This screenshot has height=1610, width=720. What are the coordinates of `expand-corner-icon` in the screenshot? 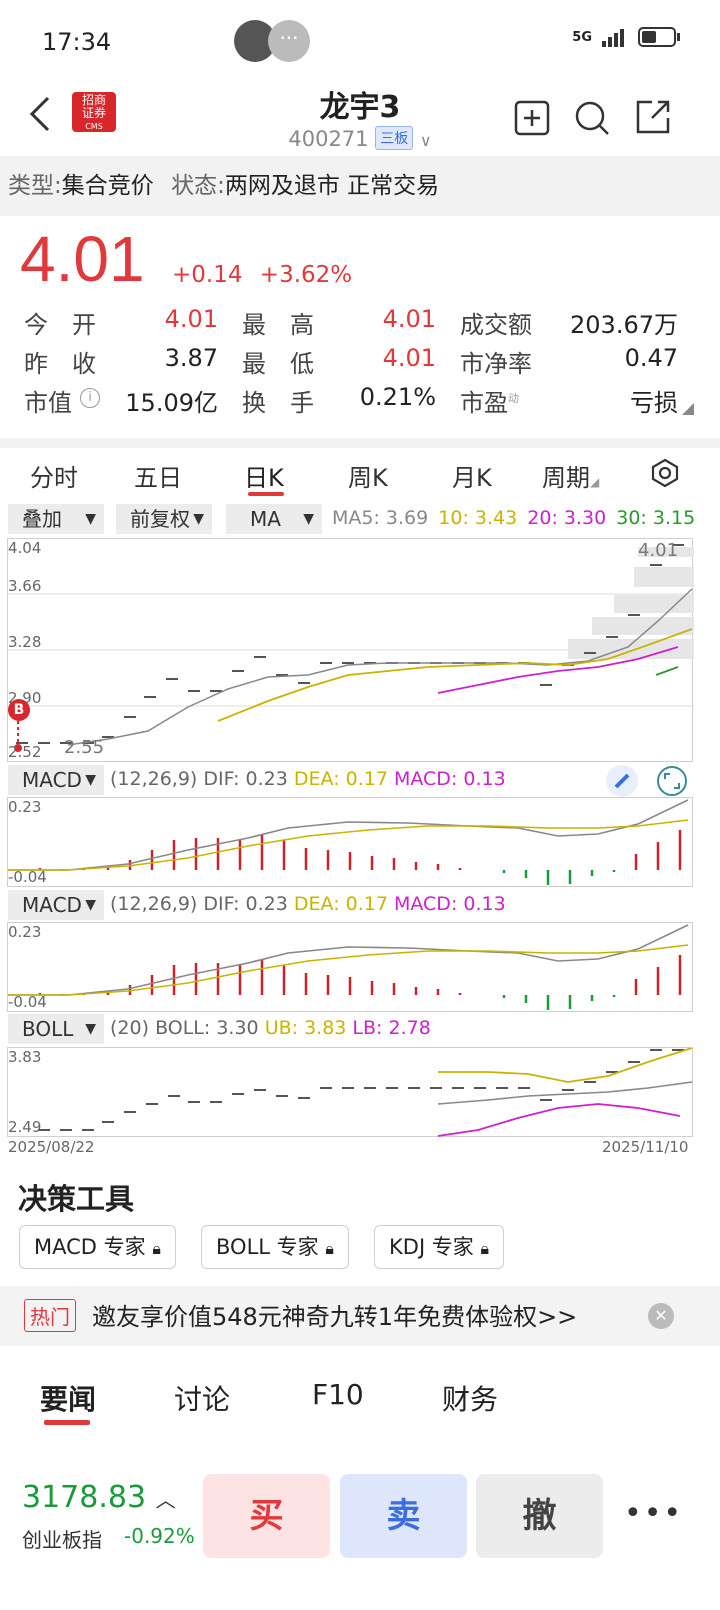 It's located at (688, 409).